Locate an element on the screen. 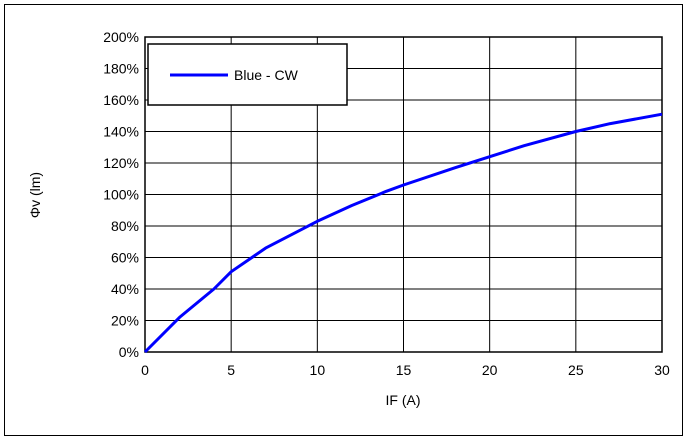 The height and width of the screenshot is (440, 687). x-tick-label: 0 is located at coordinates (145, 370).